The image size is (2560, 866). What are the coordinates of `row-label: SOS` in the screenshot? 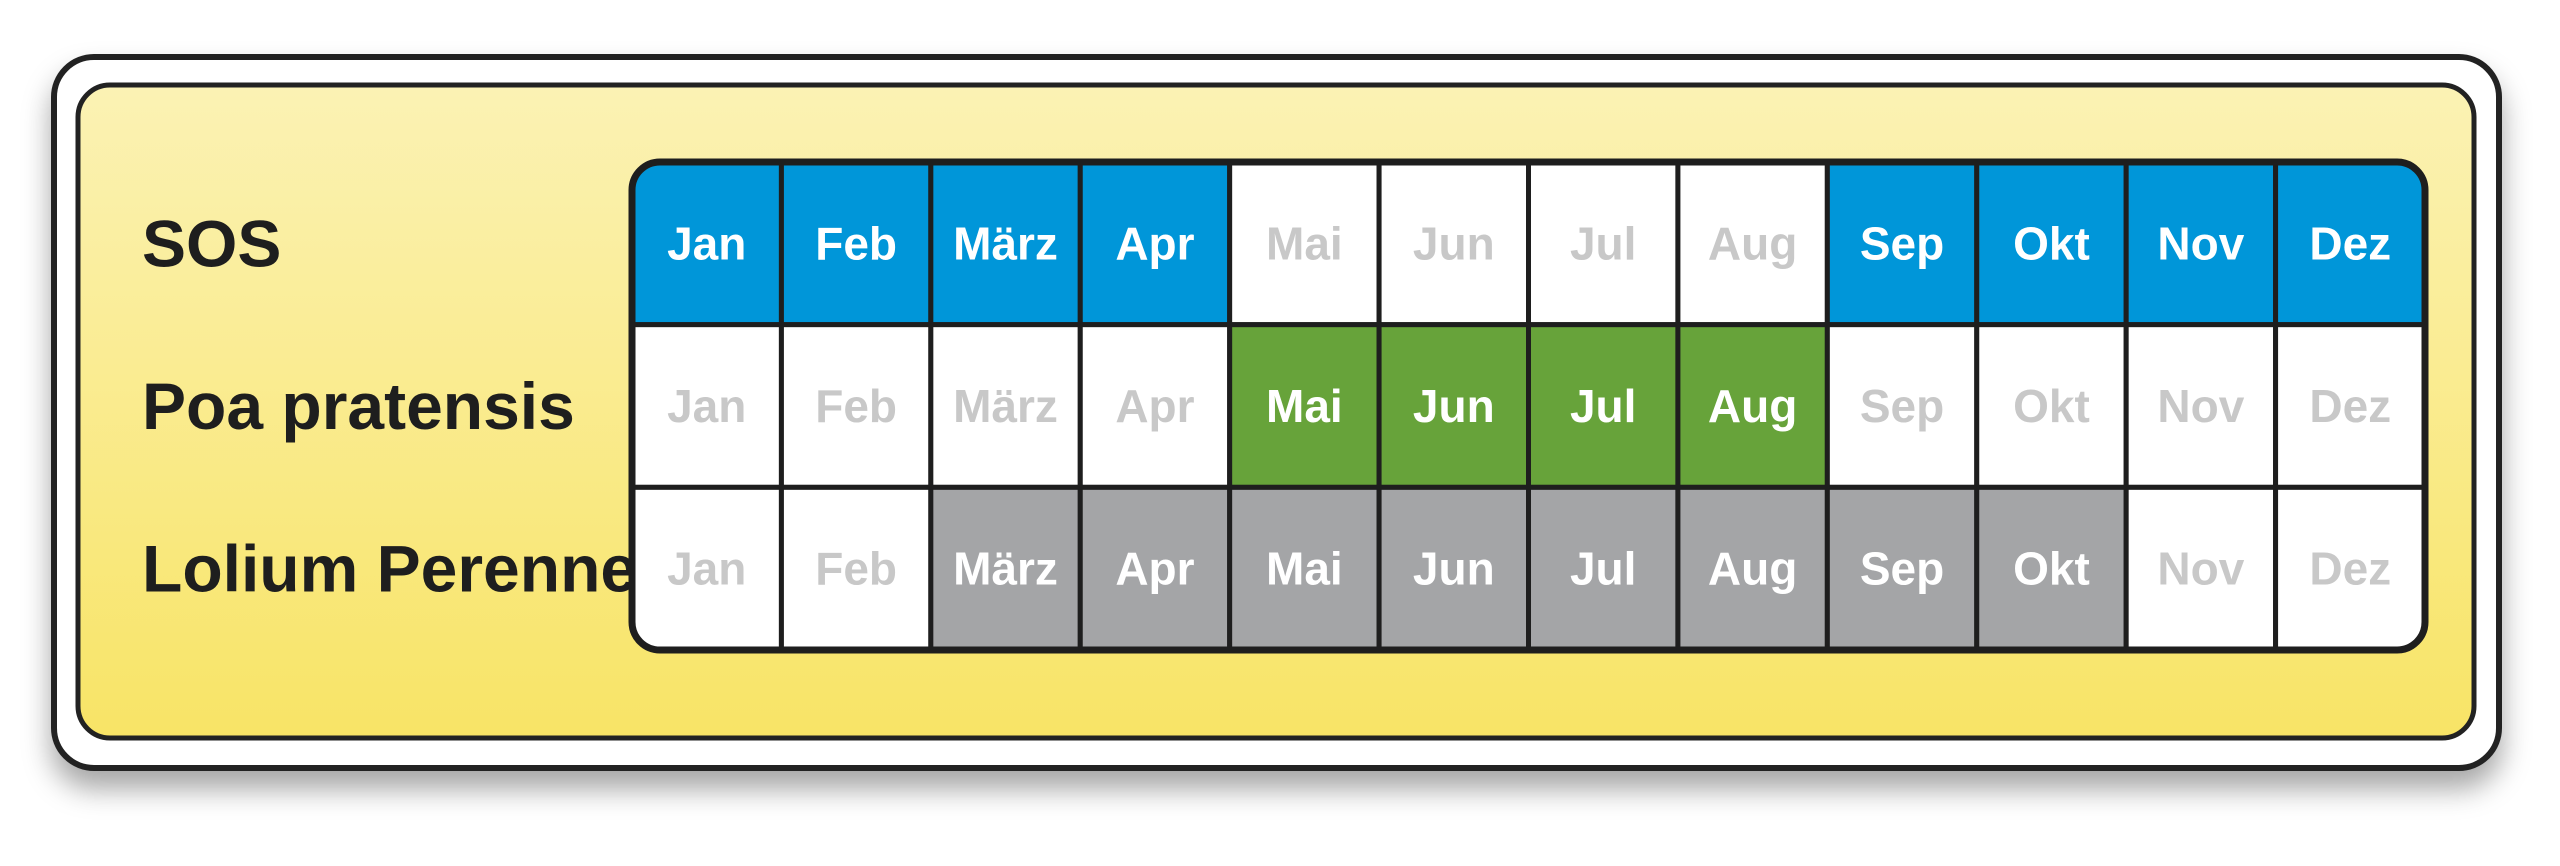 It's located at (211, 243).